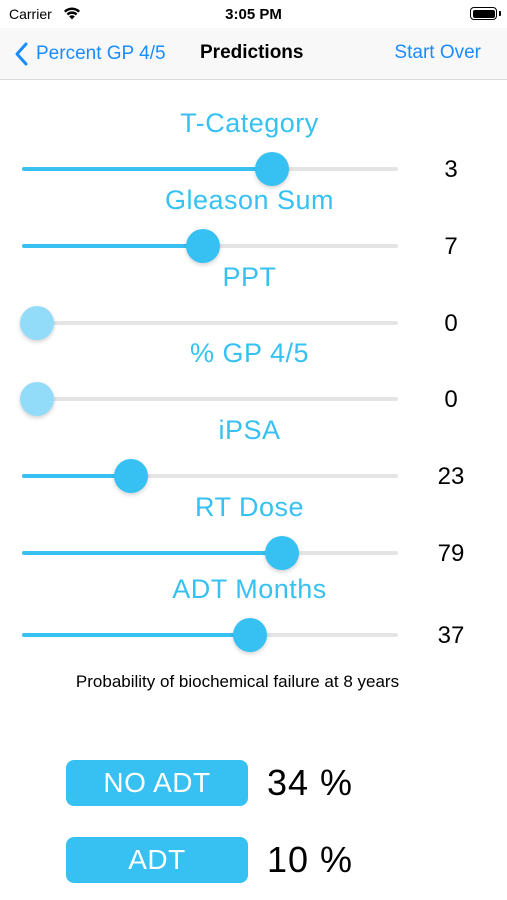 Image resolution: width=507 pixels, height=900 pixels. I want to click on slider-label: PPT, so click(249, 277).